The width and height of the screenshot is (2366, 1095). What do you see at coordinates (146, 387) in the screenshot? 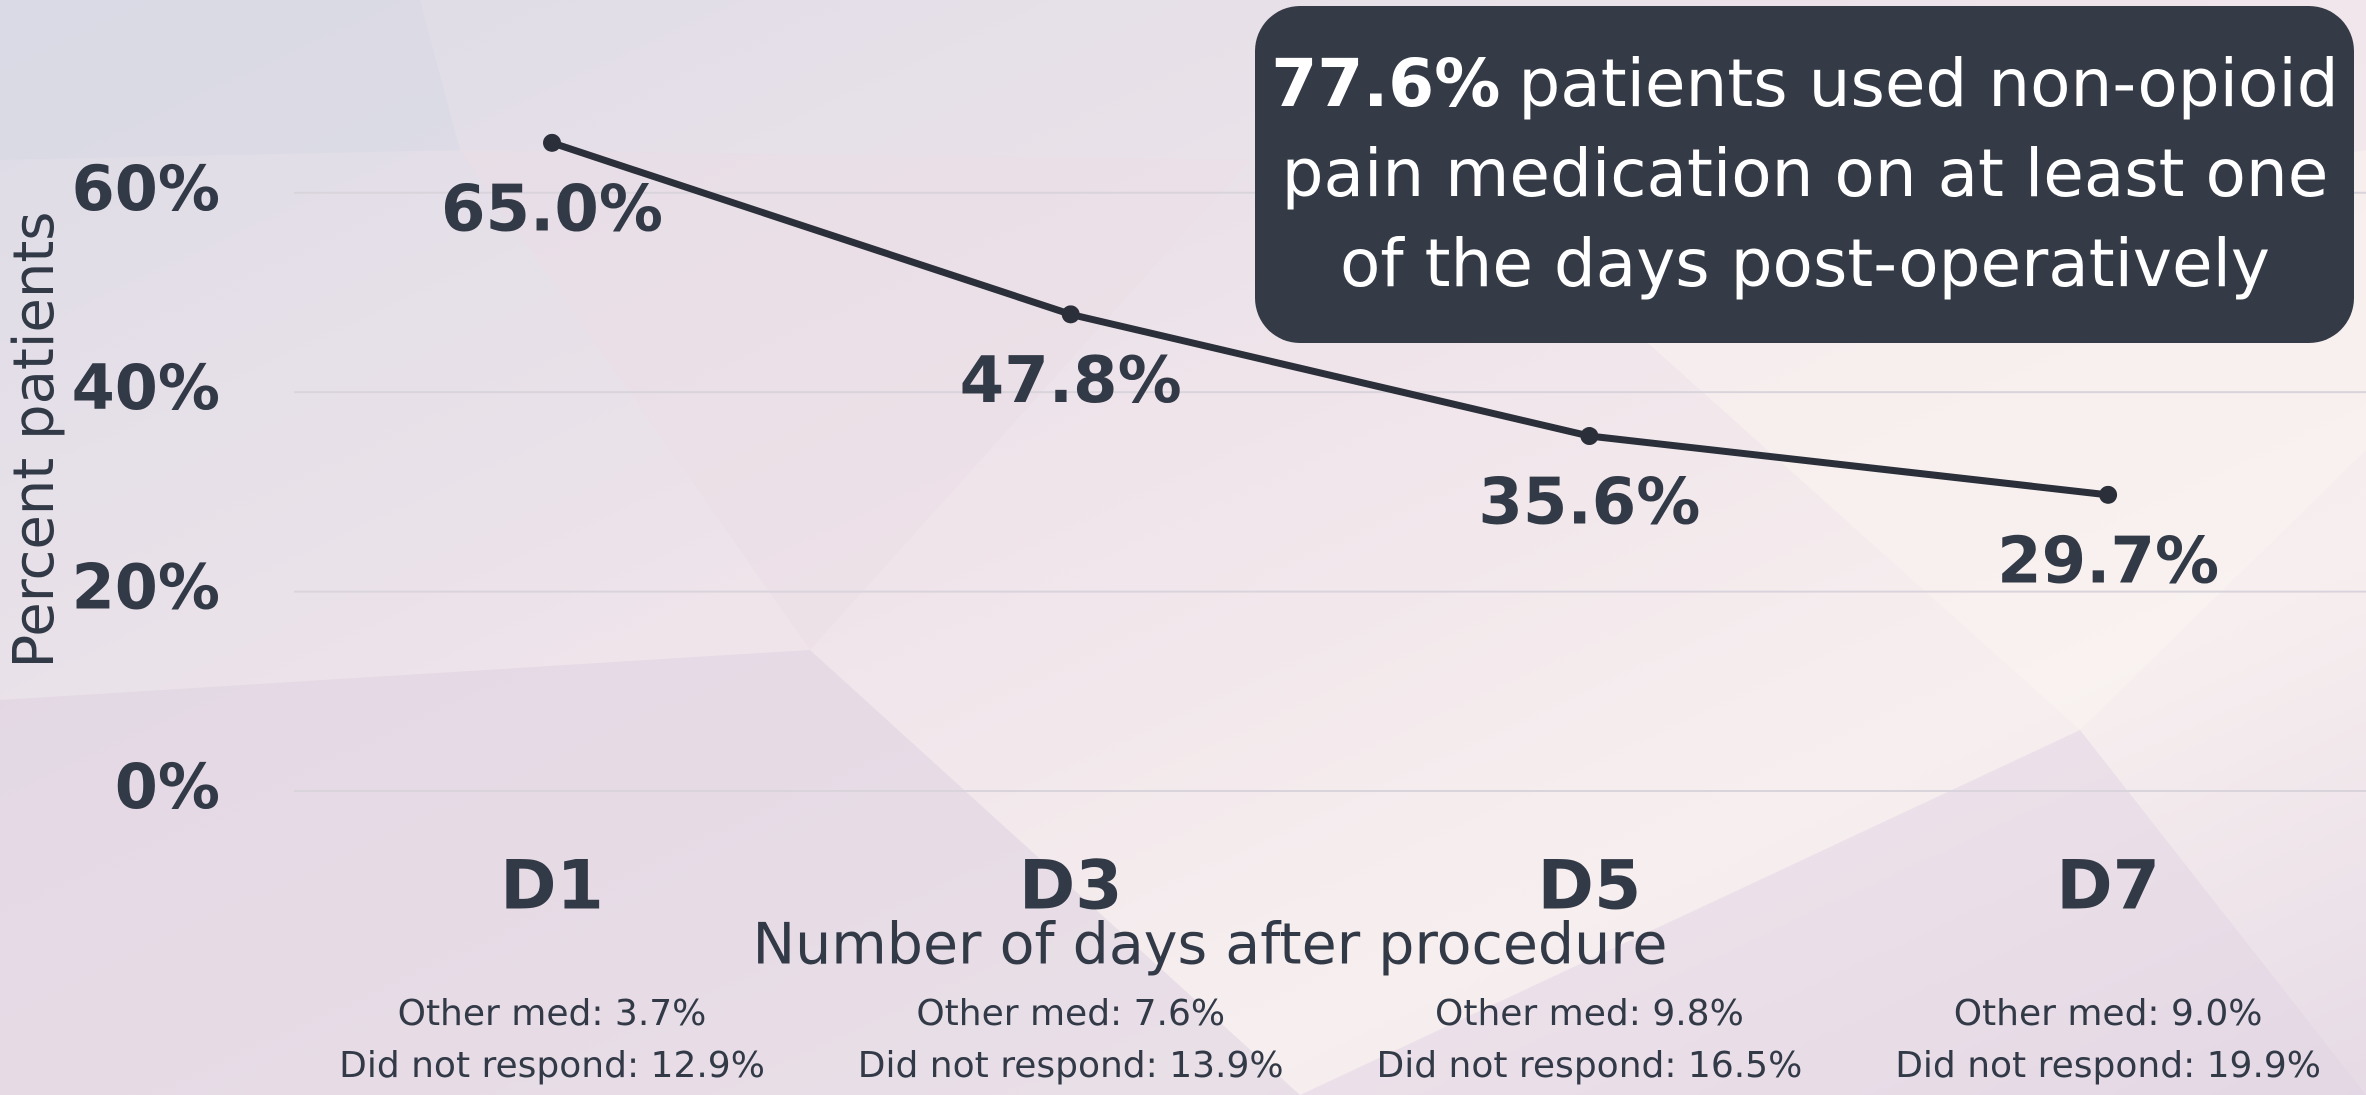
I see `y-tick-label: 40%` at bounding box center [146, 387].